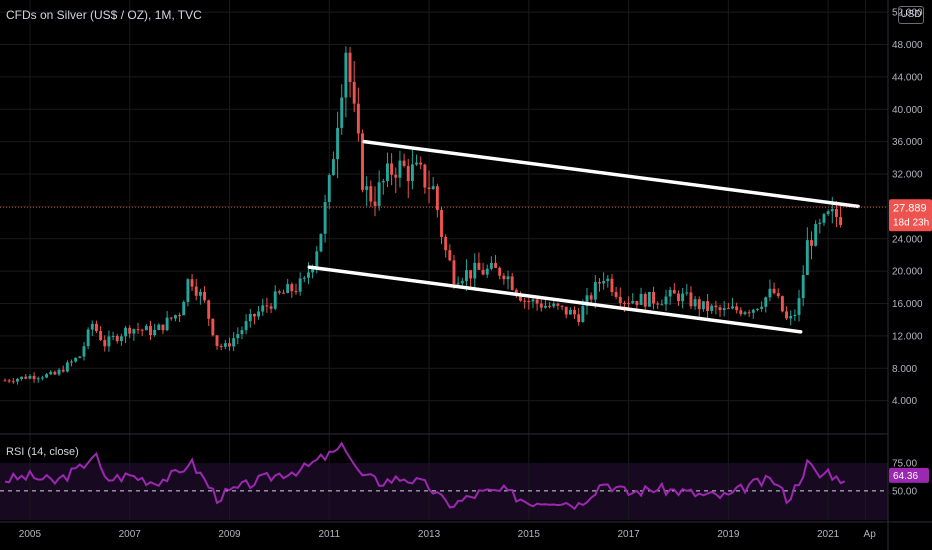 This screenshot has width=932, height=550. Describe the element at coordinates (904, 491) in the screenshot. I see `rsi-tick-label: 50.00` at that location.